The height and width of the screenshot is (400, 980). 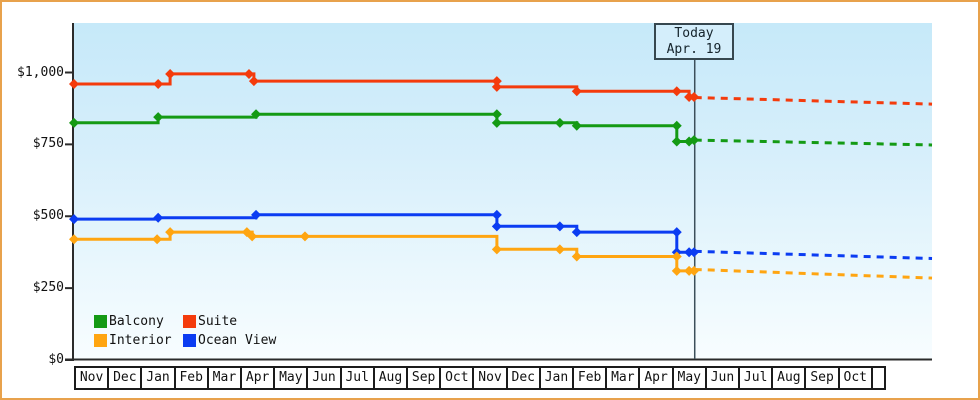 What do you see at coordinates (40, 72) in the screenshot?
I see `y-axis-label: $1,000` at bounding box center [40, 72].